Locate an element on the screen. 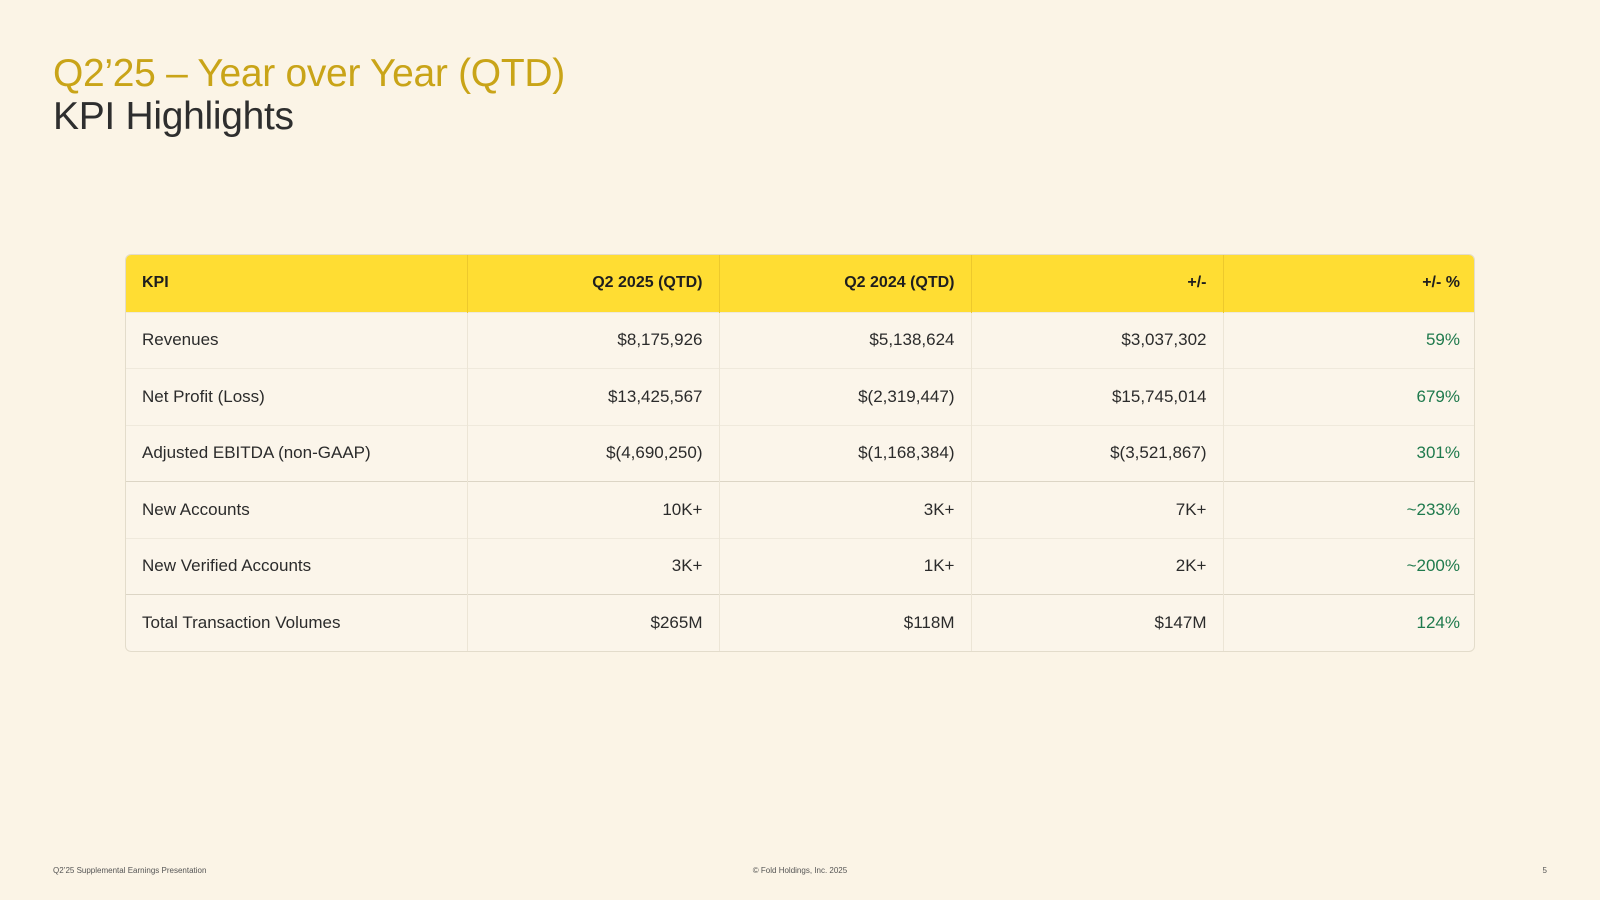 The width and height of the screenshot is (1600, 900). q2-2024-value: 3K+ is located at coordinates (844, 509).